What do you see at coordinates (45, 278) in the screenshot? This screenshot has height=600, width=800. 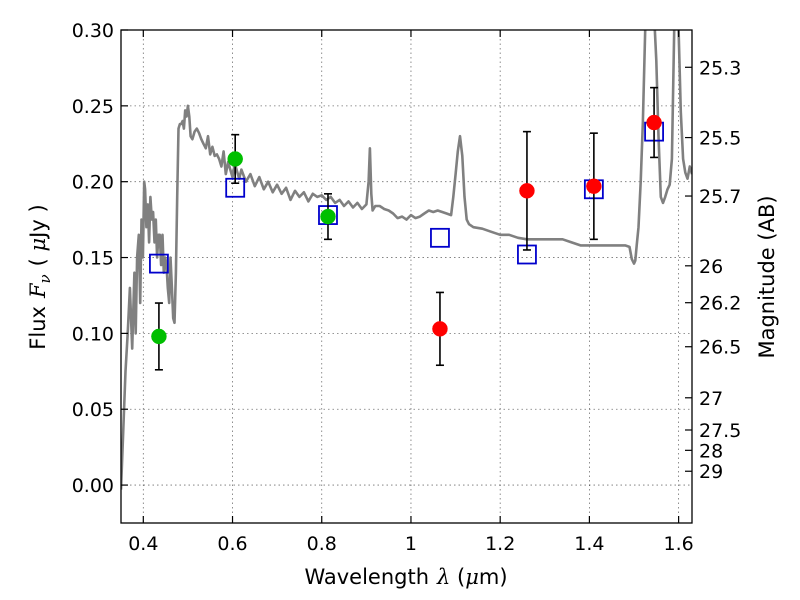 I see `y-axis-label-subscript: ν` at bounding box center [45, 278].